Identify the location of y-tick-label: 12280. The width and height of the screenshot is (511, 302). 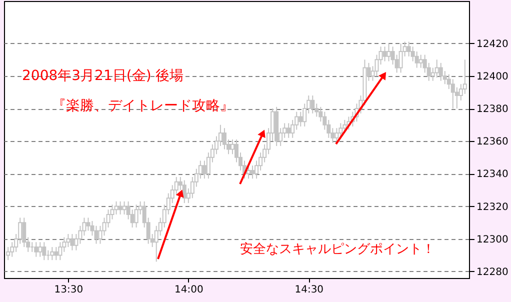
(492, 272).